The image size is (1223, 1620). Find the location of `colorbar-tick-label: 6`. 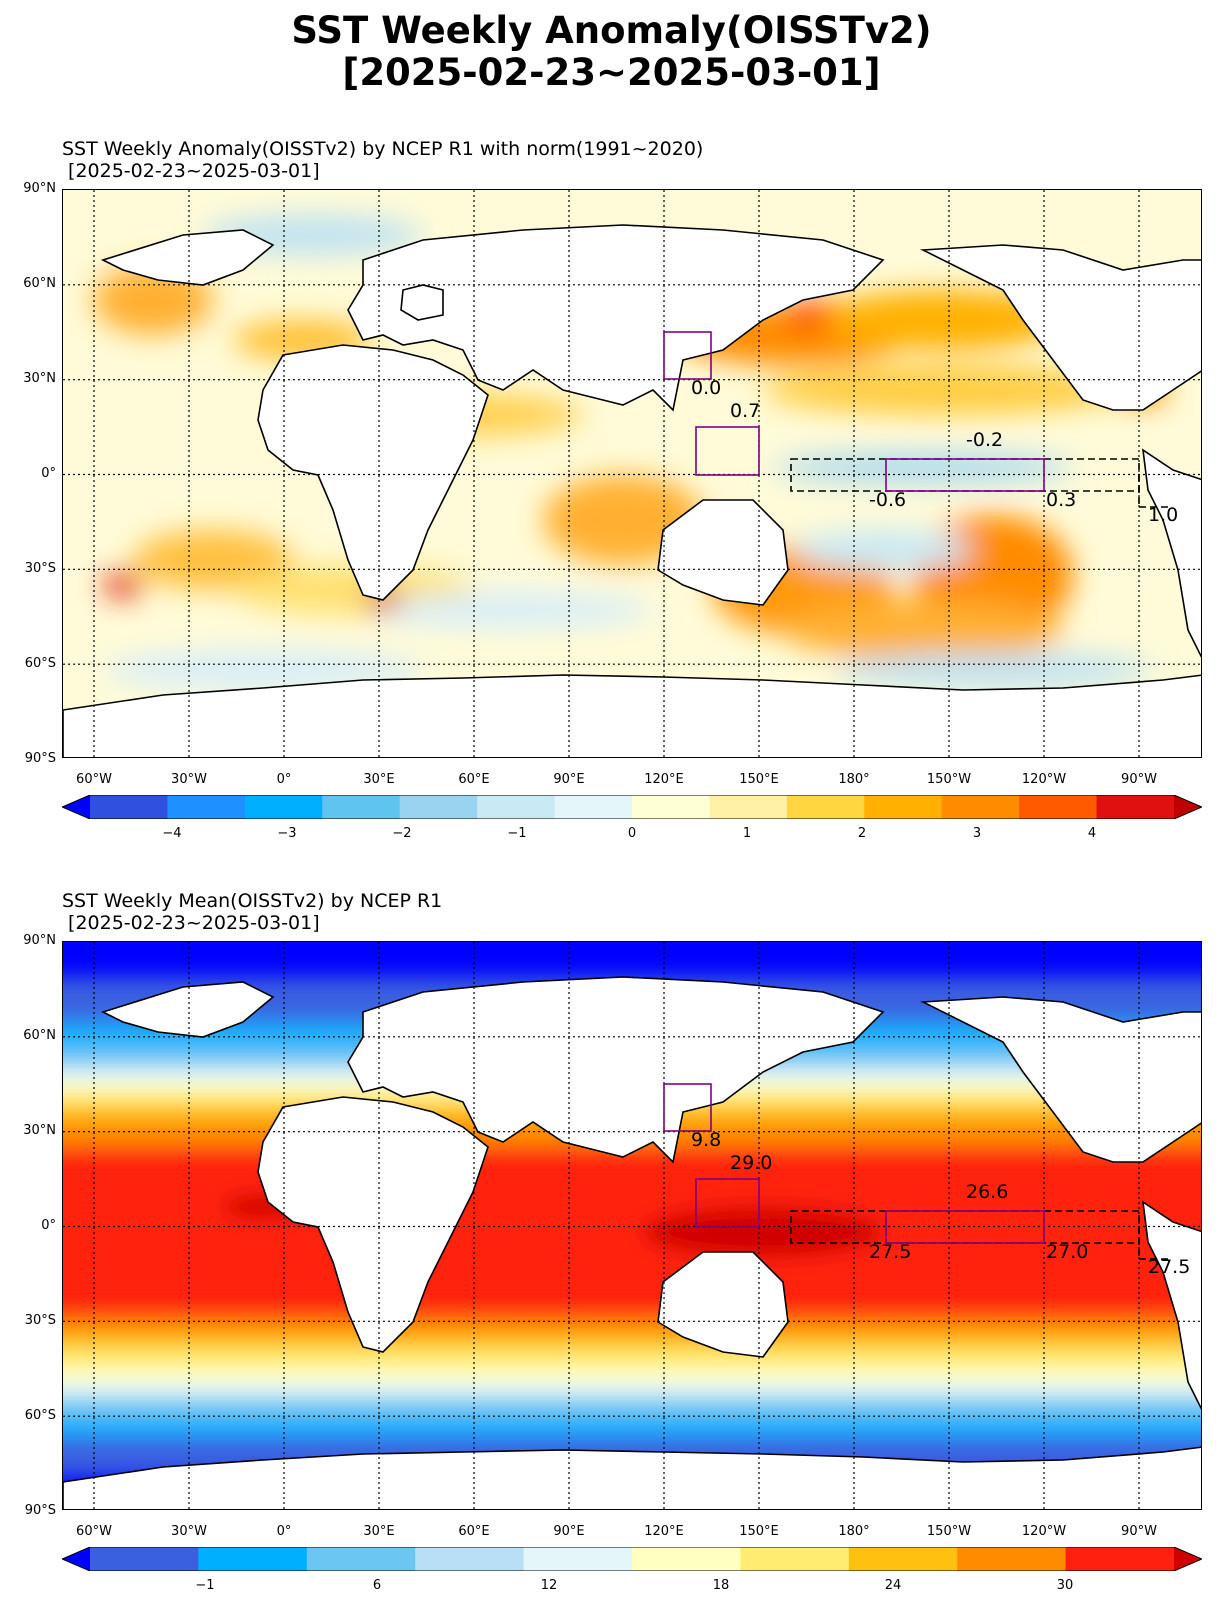

colorbar-tick-label: 6 is located at coordinates (377, 1585).